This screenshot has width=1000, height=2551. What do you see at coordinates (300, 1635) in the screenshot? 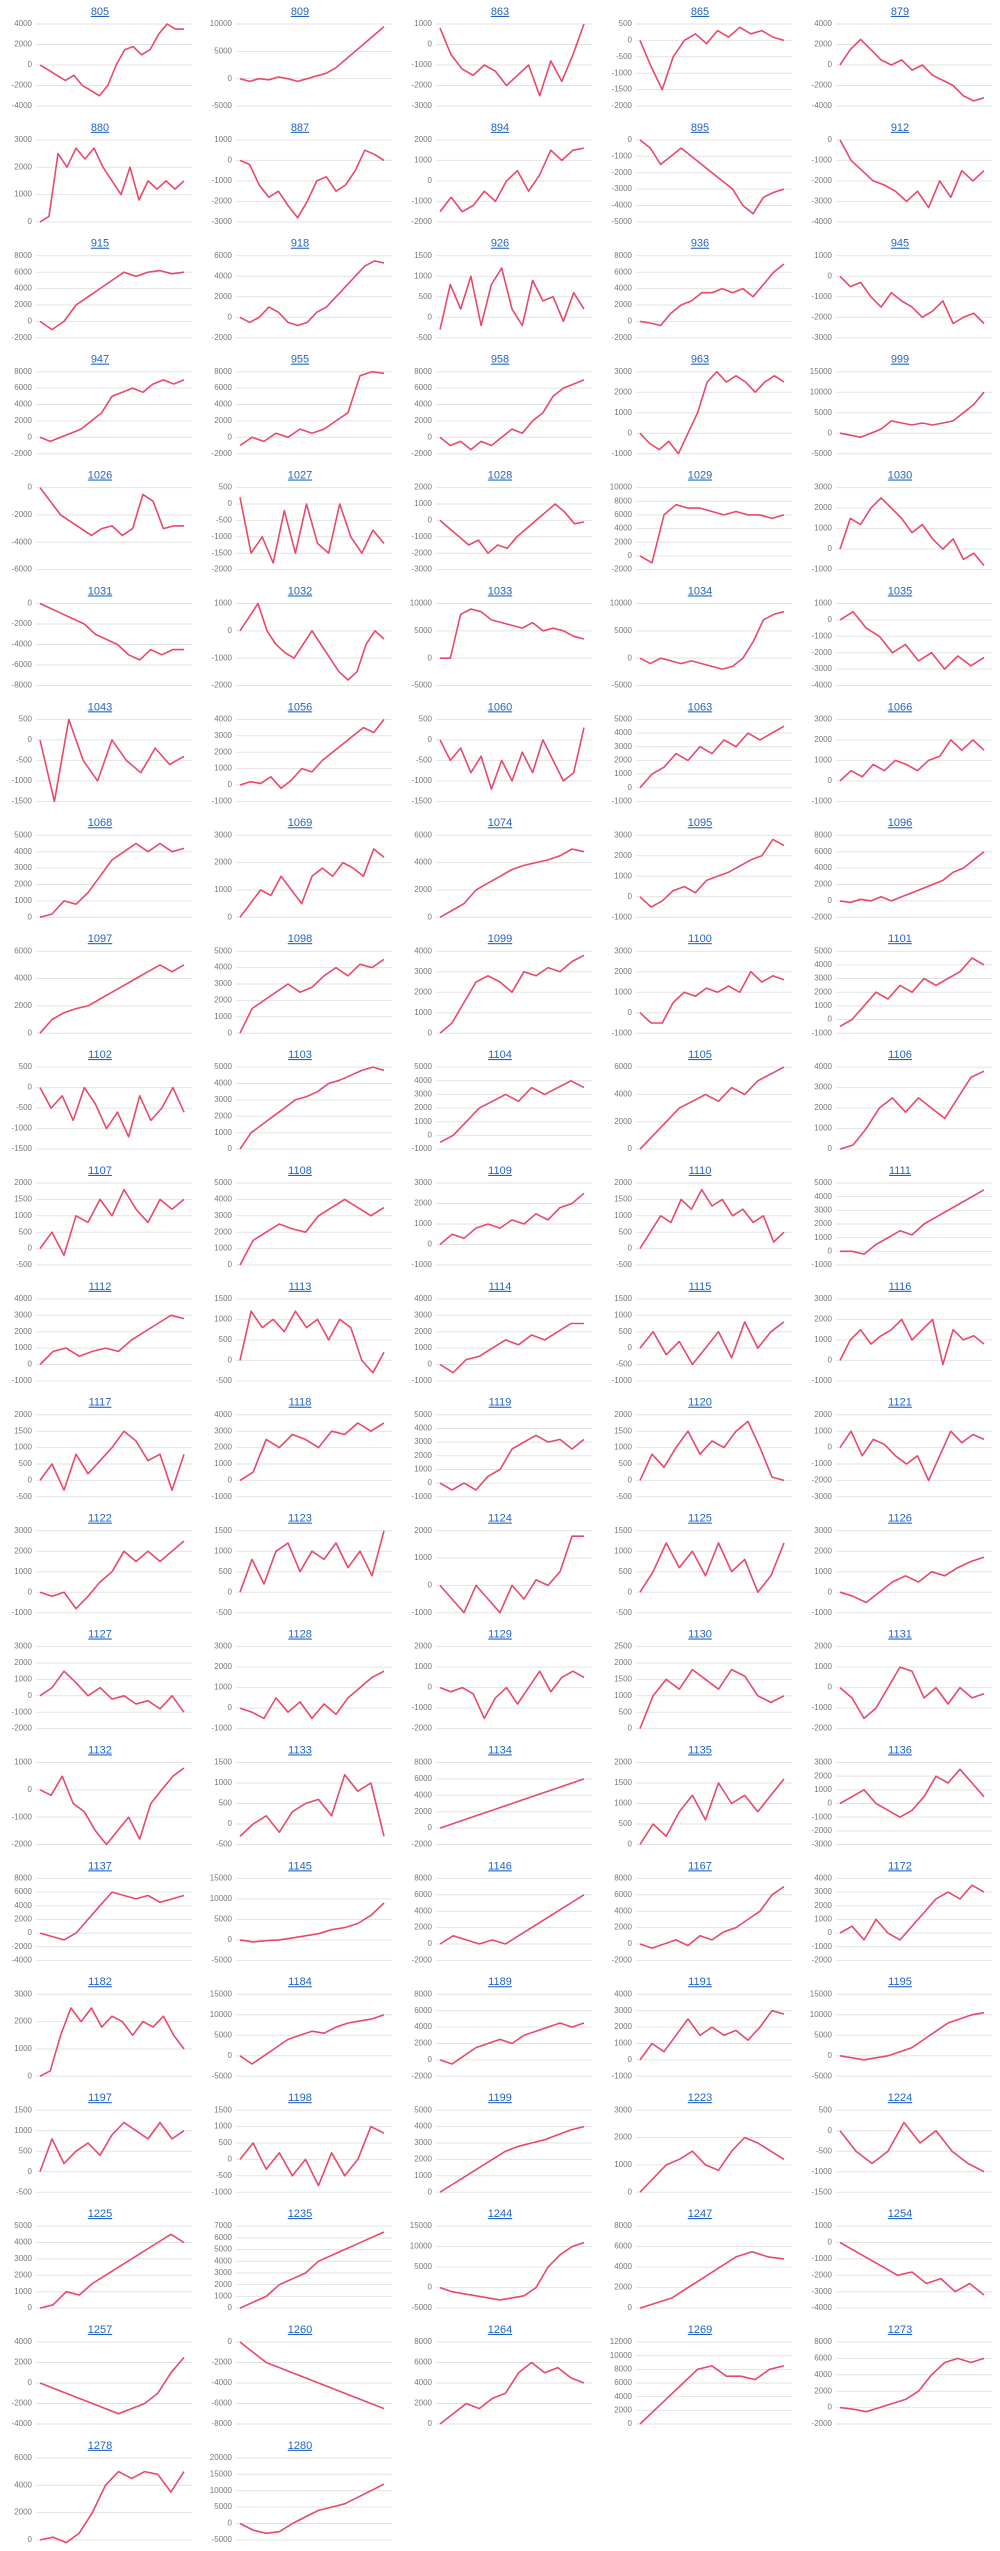
I see `chart-title: 1128` at bounding box center [300, 1635].